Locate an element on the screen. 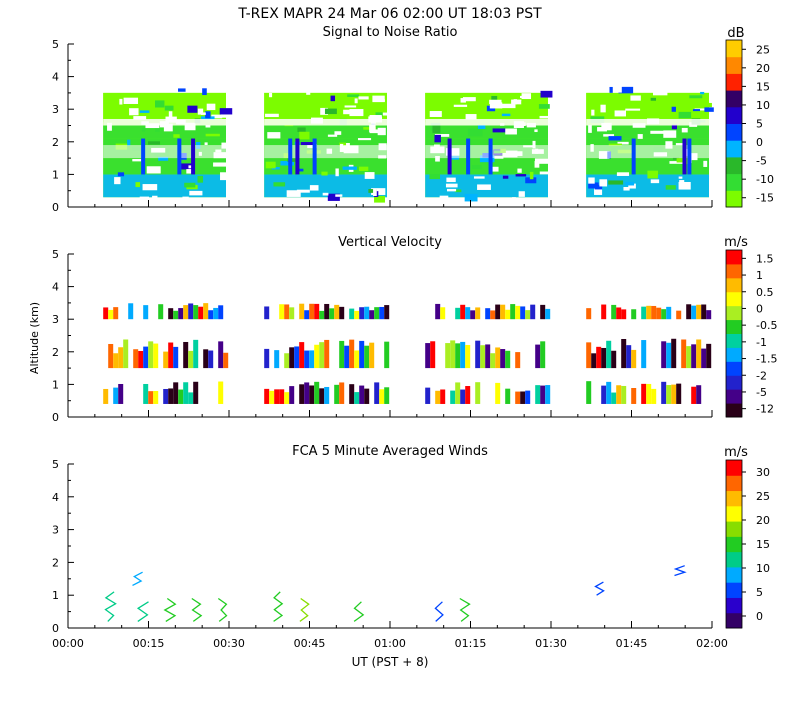  y-axis-label: Altitude (km) is located at coordinates (34, 338).